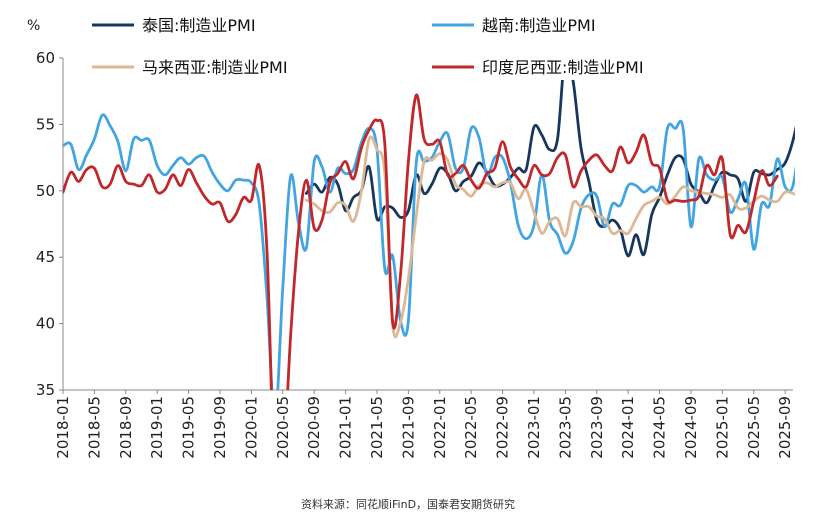 This screenshot has height=516, width=817. Describe the element at coordinates (408, 504) in the screenshot. I see `source-note: 资料来源：同花顺iFinD，国泰君安期货研究` at that location.